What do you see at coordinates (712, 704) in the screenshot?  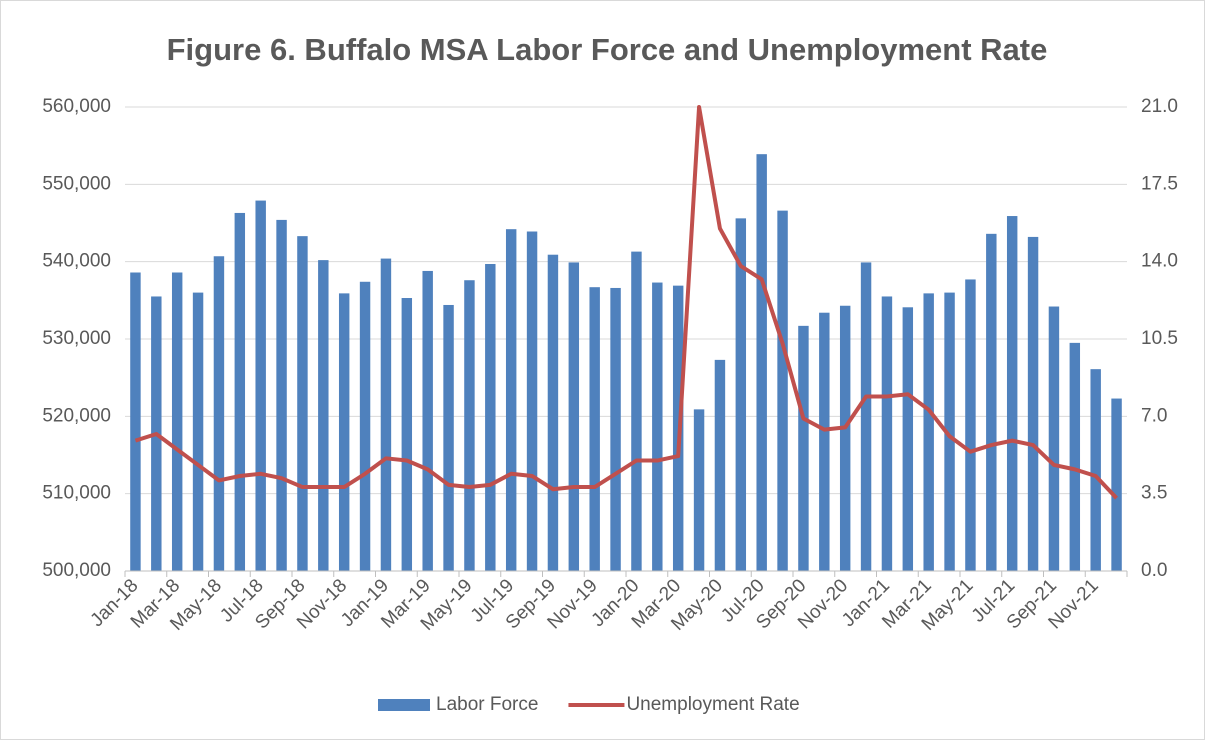 I see `legend-label: Unemployment Rate` at bounding box center [712, 704].